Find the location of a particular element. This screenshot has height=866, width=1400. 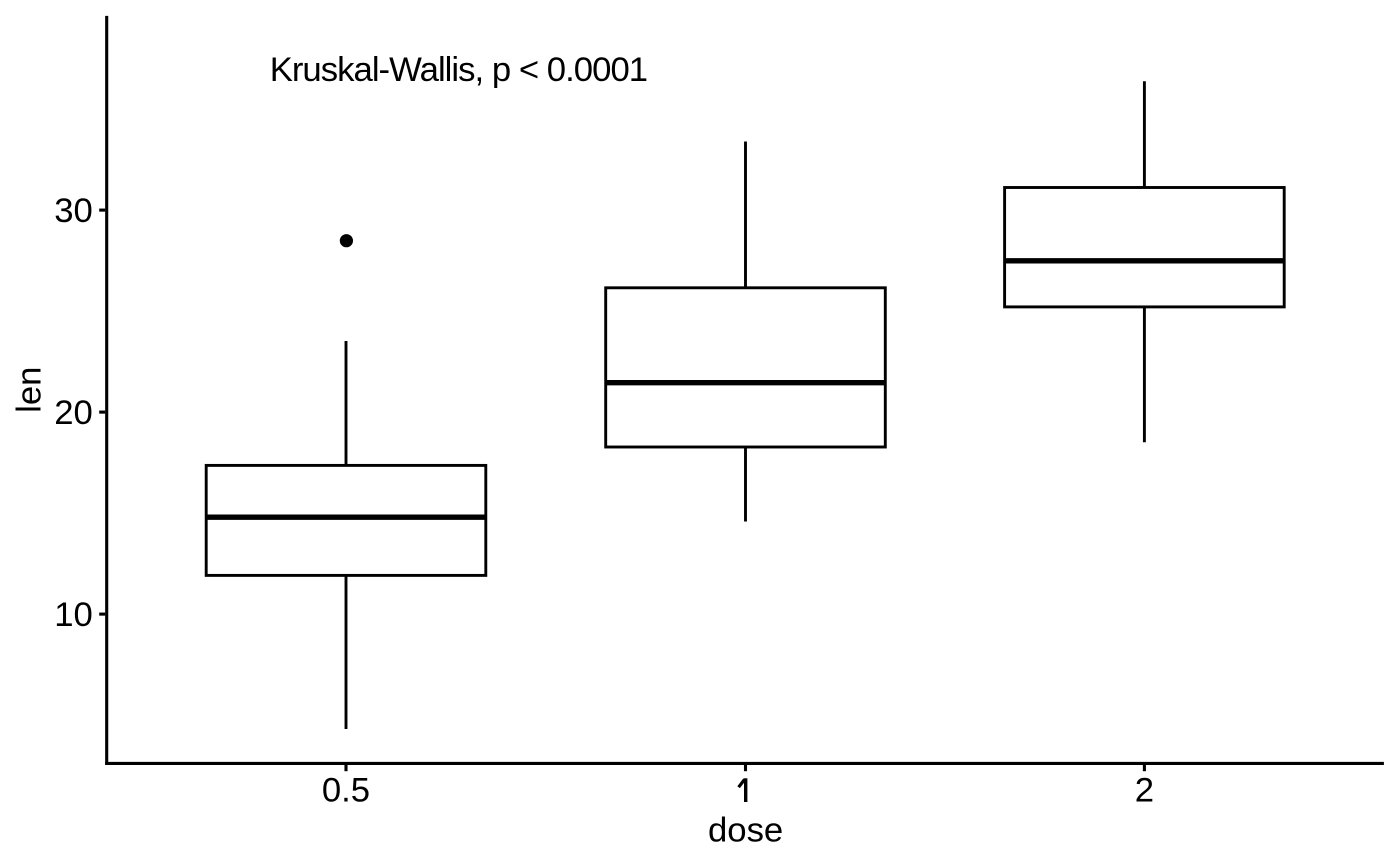

svg-text: len is located at coordinates (29, 390).